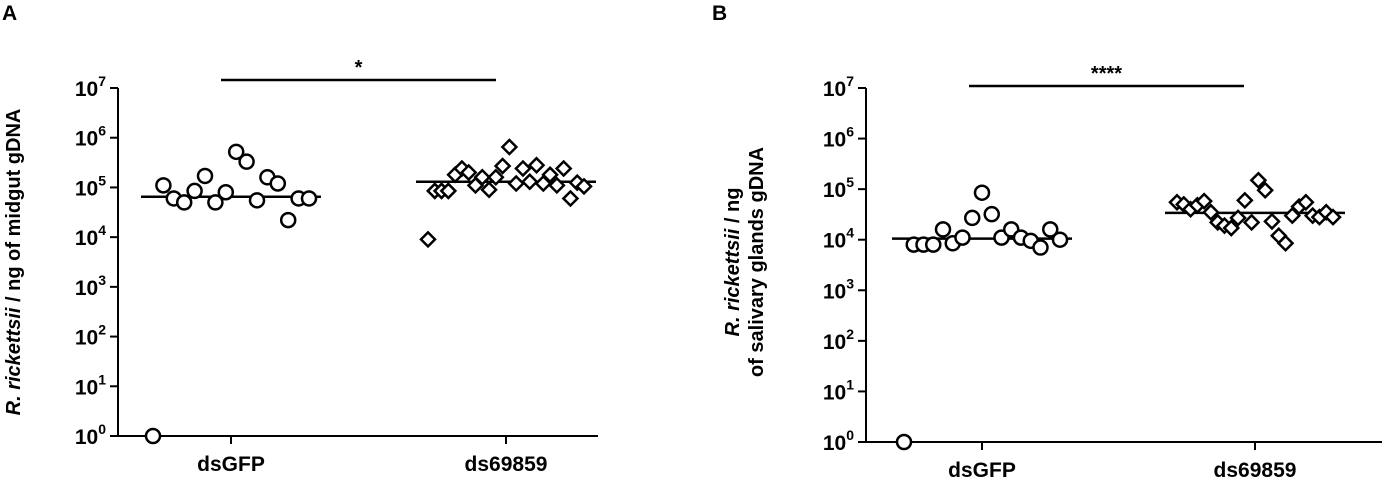 This screenshot has width=1392, height=480. What do you see at coordinates (14, 361) in the screenshot?
I see `y-axis-label-italic-a: R. rickettsii` at bounding box center [14, 361].